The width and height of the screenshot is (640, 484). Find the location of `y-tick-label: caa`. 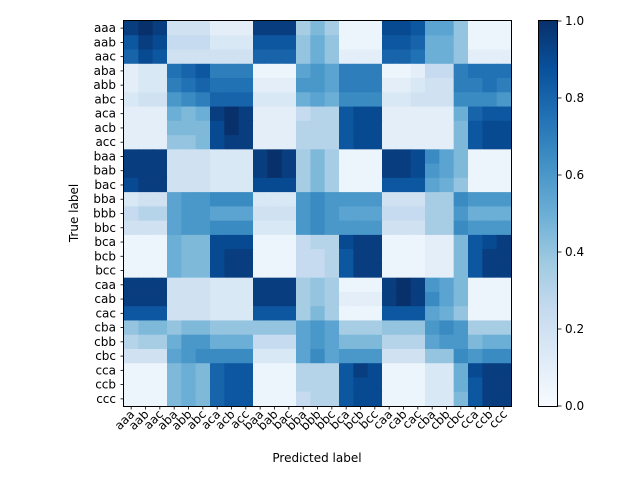

y-tick-label: caa is located at coordinates (105, 285).